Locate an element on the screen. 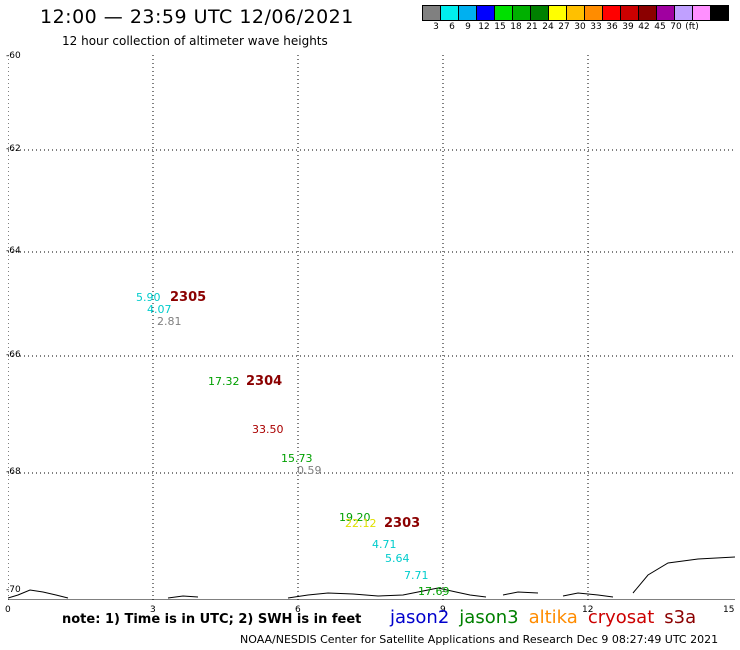  scale-label: 27 is located at coordinates (564, 27).